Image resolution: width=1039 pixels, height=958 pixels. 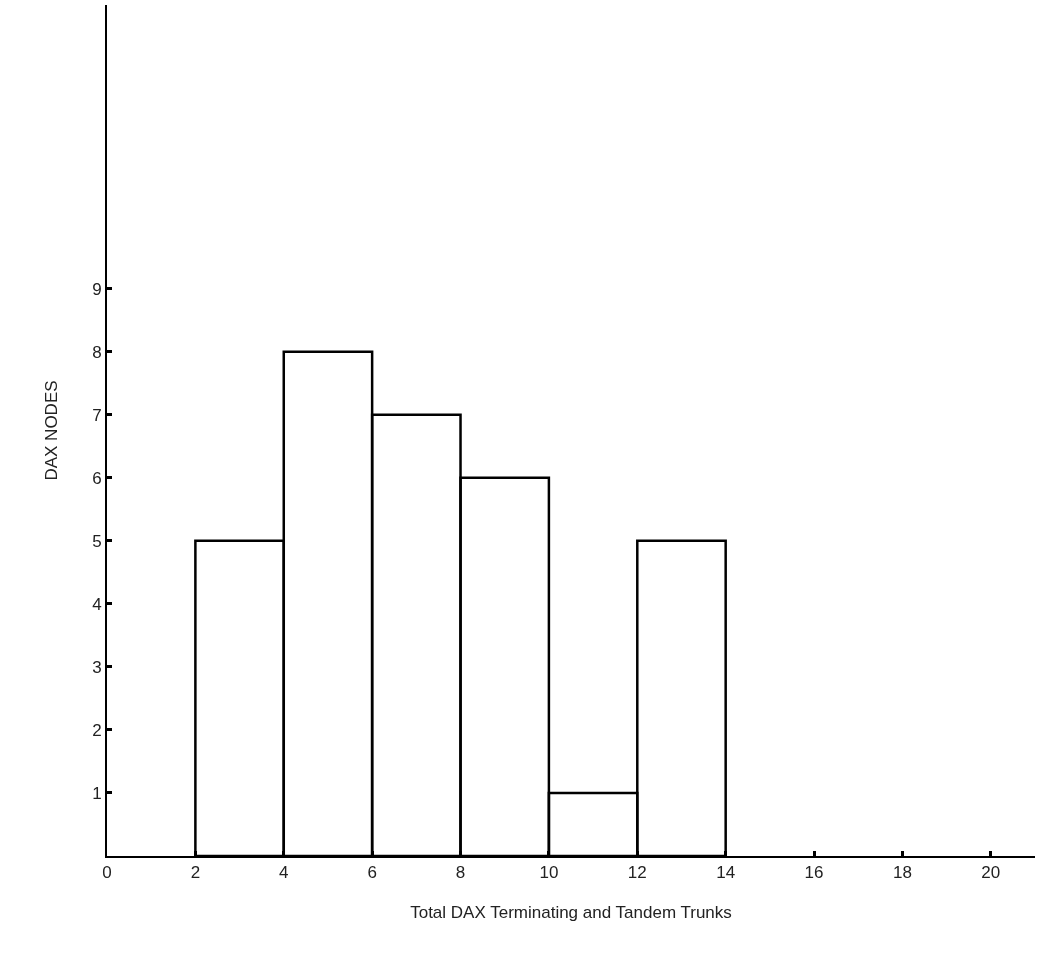 What do you see at coordinates (460, 873) in the screenshot?
I see `x-tick-label: 8` at bounding box center [460, 873].